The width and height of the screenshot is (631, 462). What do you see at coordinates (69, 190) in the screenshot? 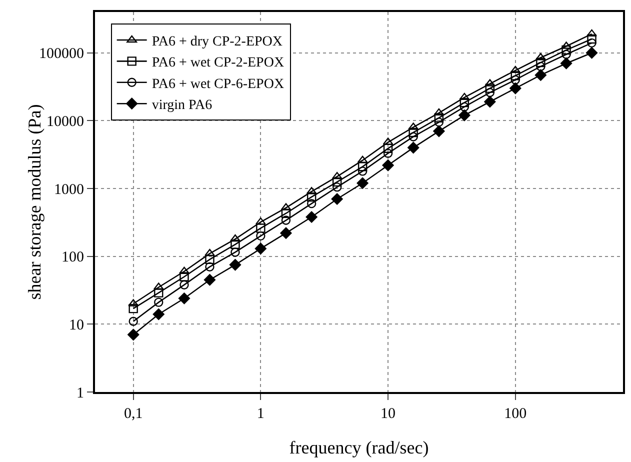
I see `y-tick-label: 1000` at bounding box center [69, 190].